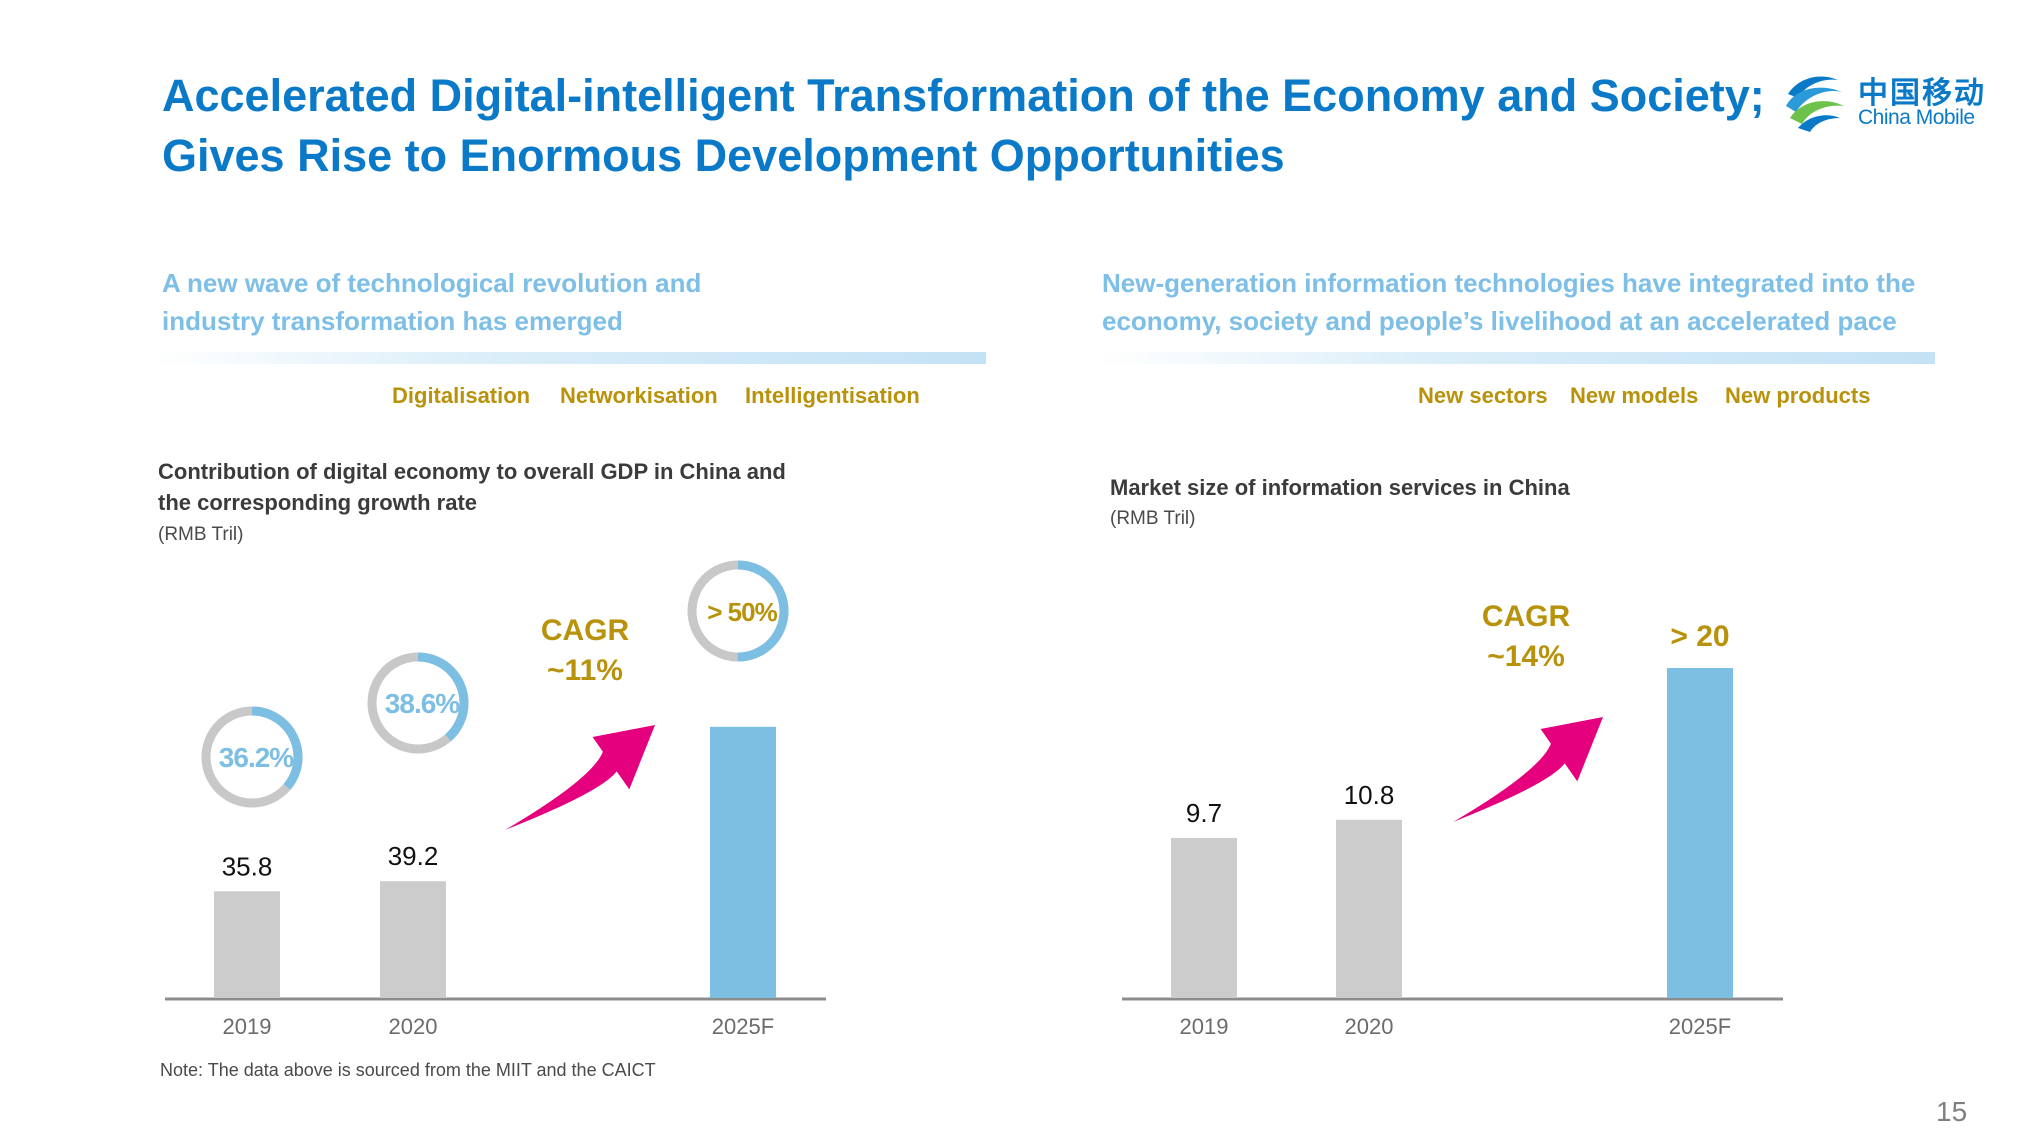 This screenshot has height=1146, width=2038. I want to click on right-value-label-2020: 10.8, so click(1369, 795).